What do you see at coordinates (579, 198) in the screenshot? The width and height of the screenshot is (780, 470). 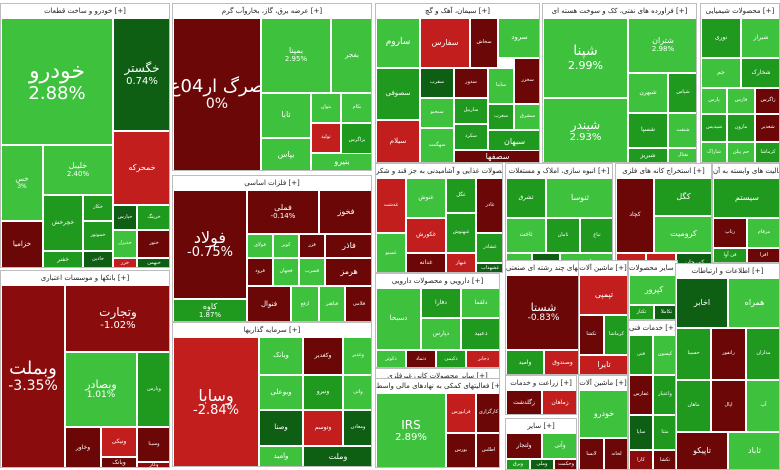 I see `stock-tile: ثنوسا` at bounding box center [579, 198].